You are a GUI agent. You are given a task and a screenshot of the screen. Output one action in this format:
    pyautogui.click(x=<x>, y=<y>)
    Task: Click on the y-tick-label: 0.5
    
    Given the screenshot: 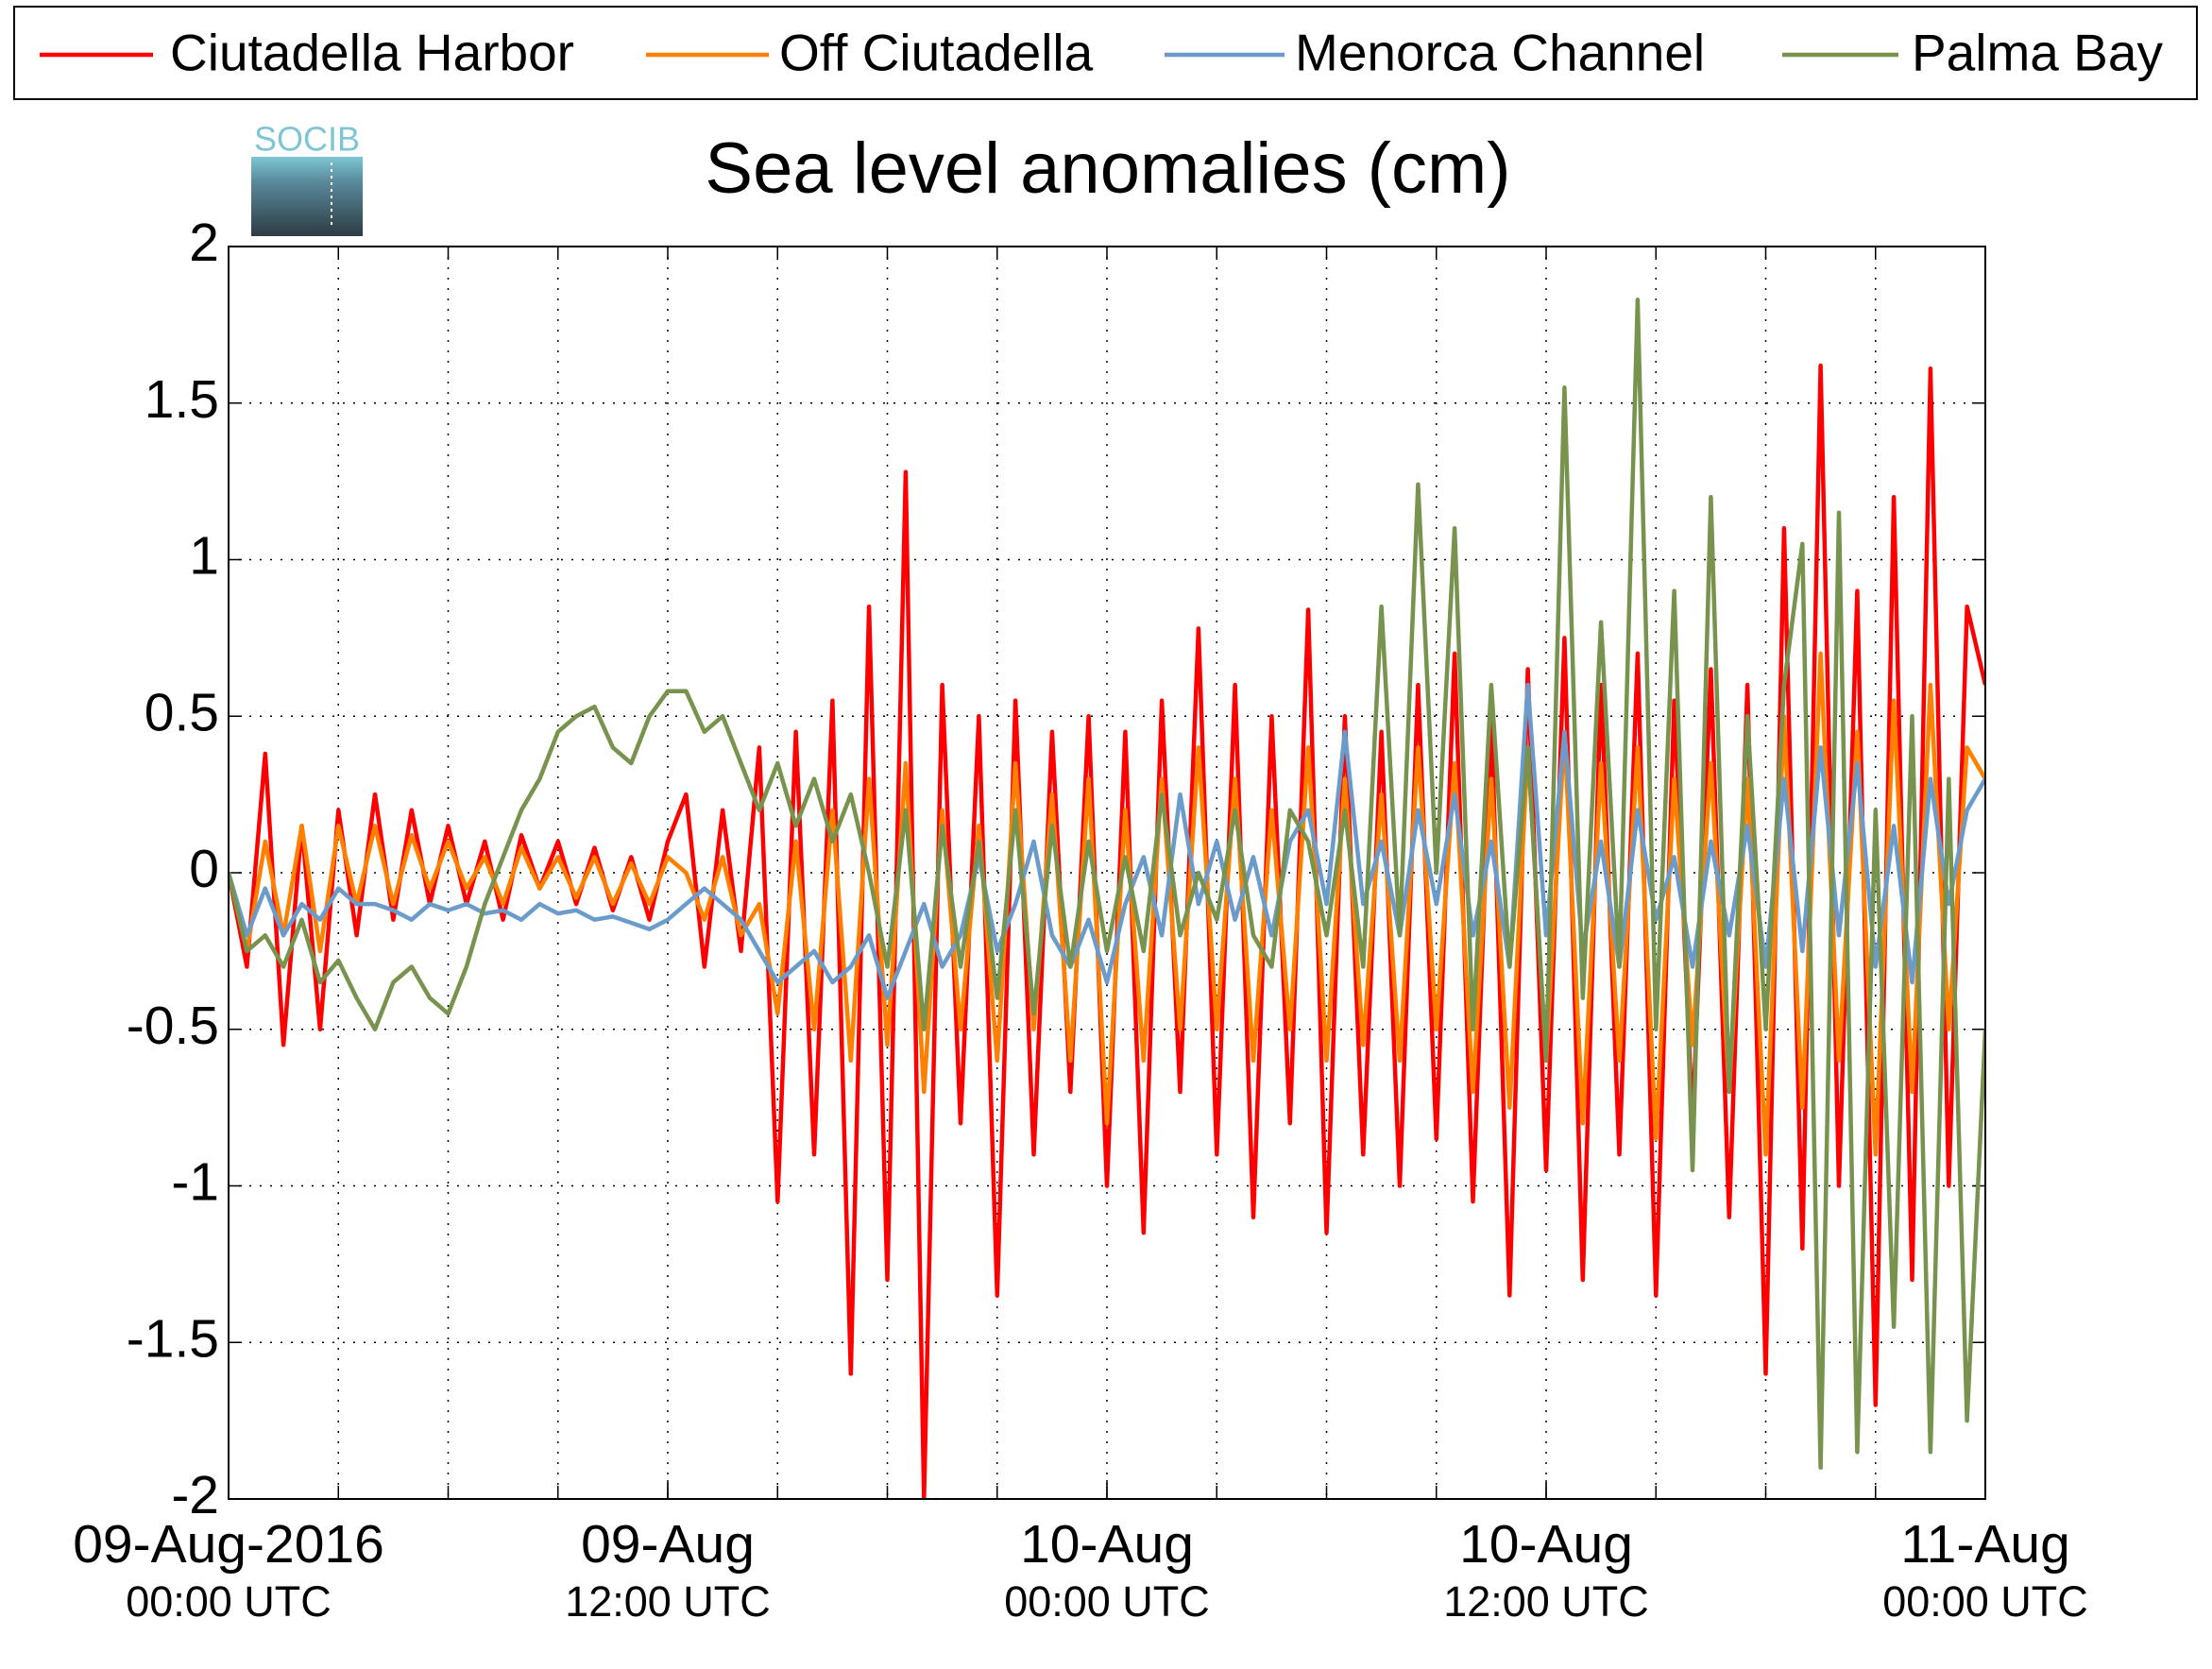 What is the action you would take?
    pyautogui.click(x=182, y=712)
    